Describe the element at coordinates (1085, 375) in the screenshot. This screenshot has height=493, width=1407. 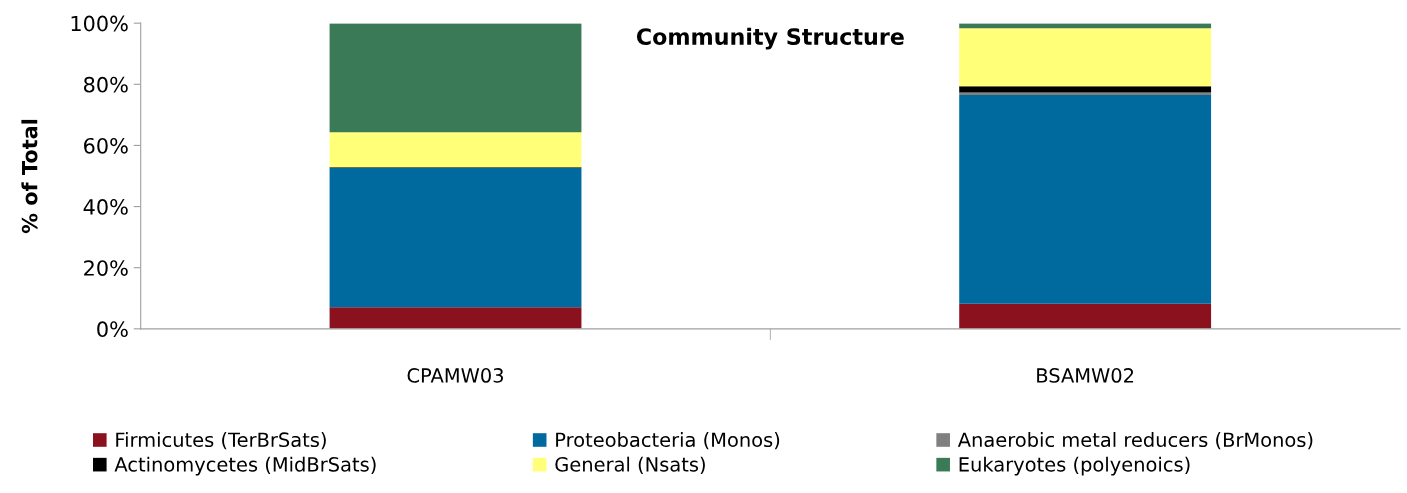
I see `x-tick-label: BSAMW02` at that location.